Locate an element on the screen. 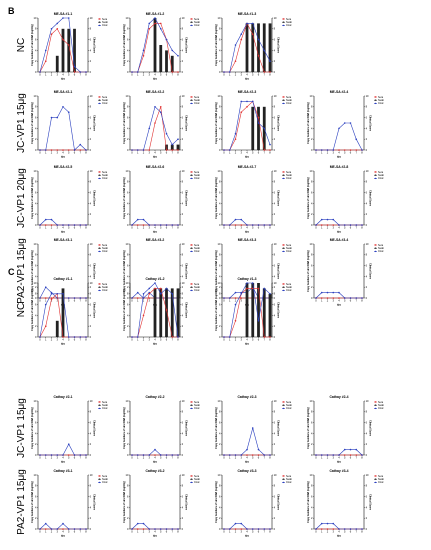  x-tick-label: 8 is located at coordinates (362, 532).